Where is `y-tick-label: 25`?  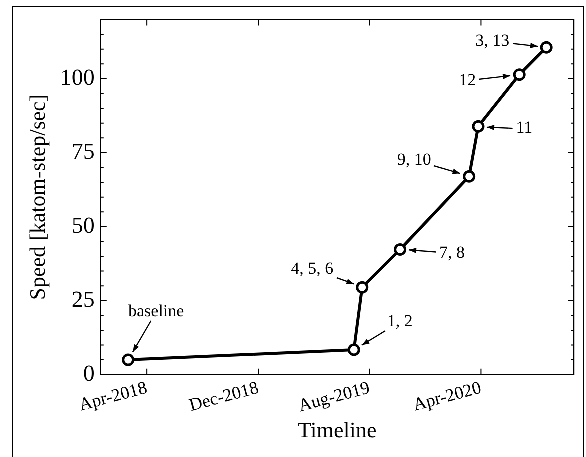
y-tick-label: 25 is located at coordinates (83, 299).